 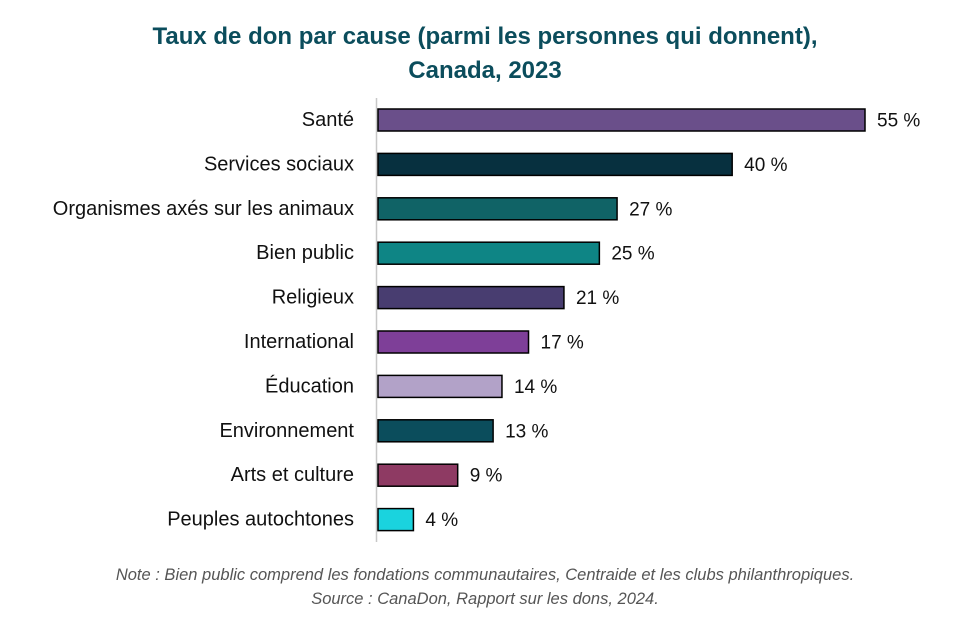 I want to click on category-label: Éducation, so click(x=309, y=385).